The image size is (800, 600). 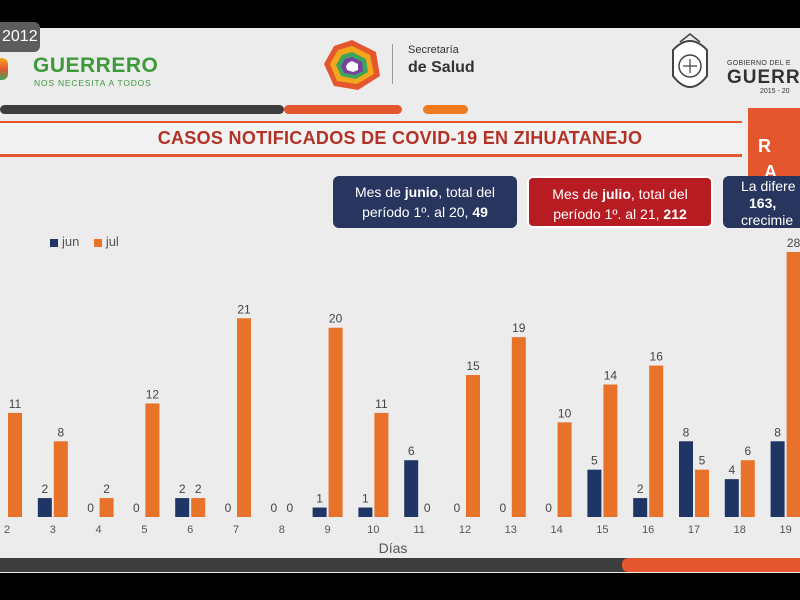 What do you see at coordinates (96, 65) in the screenshot?
I see `guerrero-logo-name: GUERRERO` at bounding box center [96, 65].